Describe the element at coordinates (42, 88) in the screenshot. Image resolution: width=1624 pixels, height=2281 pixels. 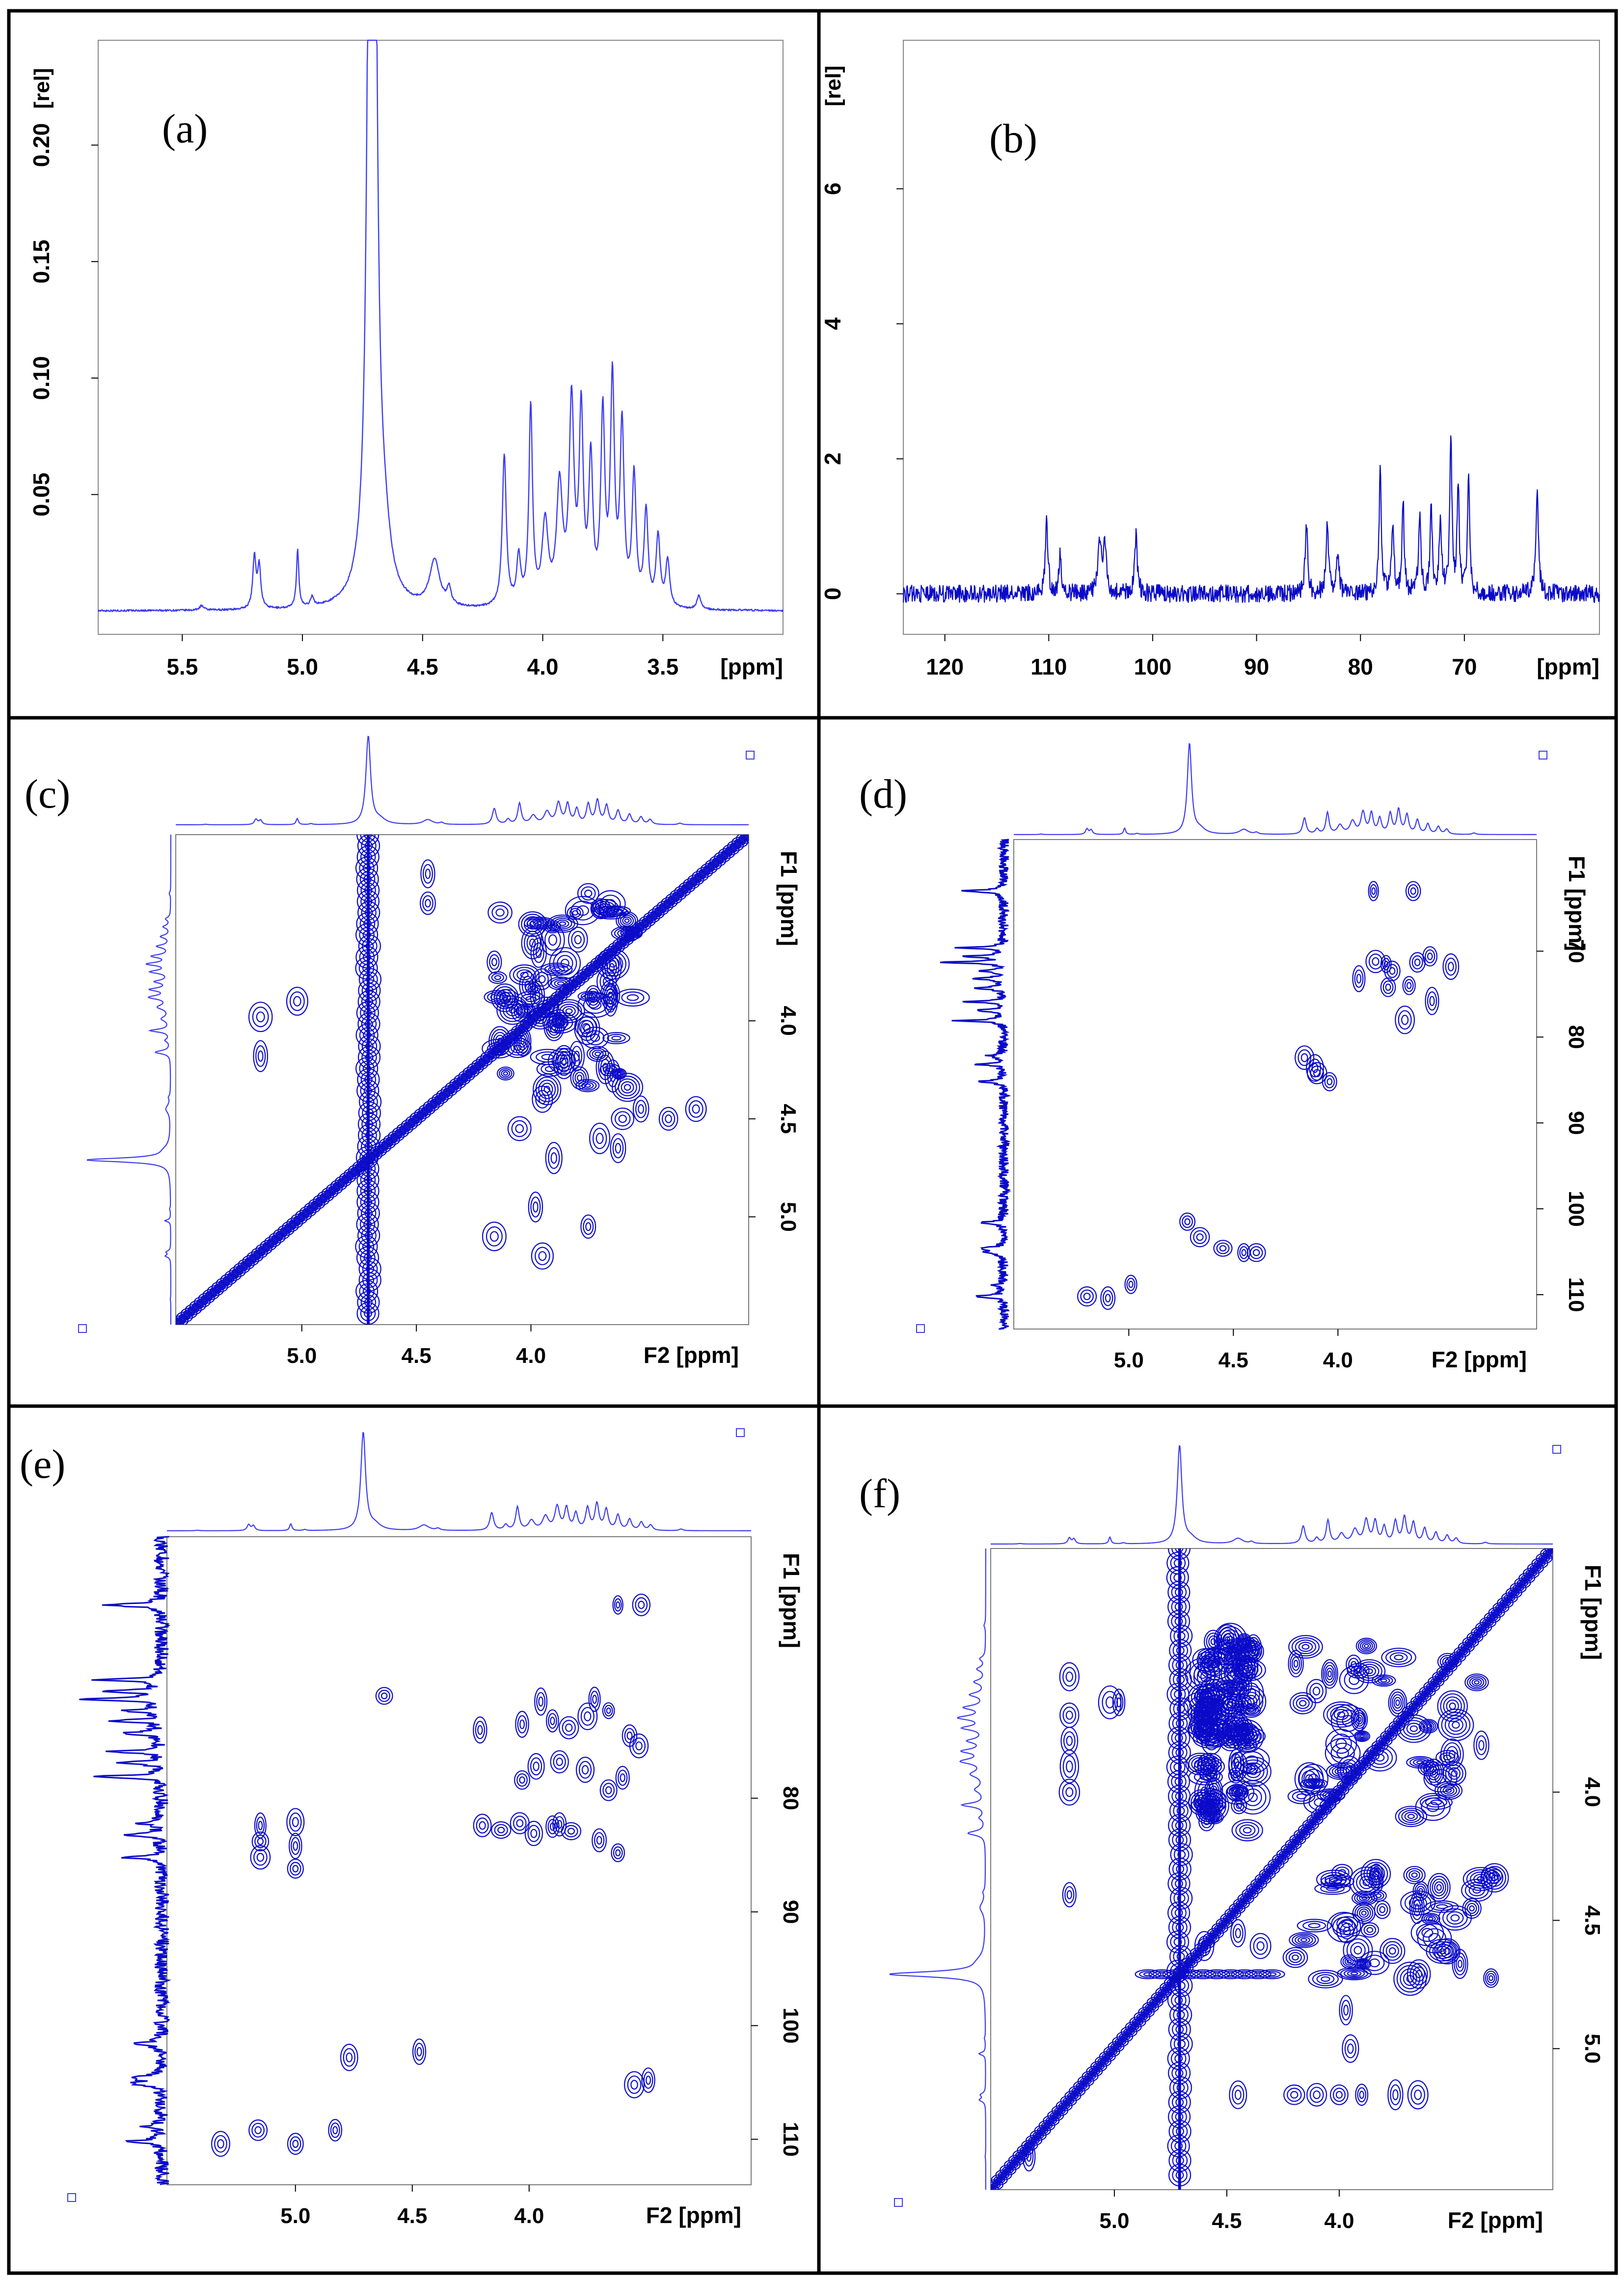
I see `y-axis-label: [rel]` at that location.